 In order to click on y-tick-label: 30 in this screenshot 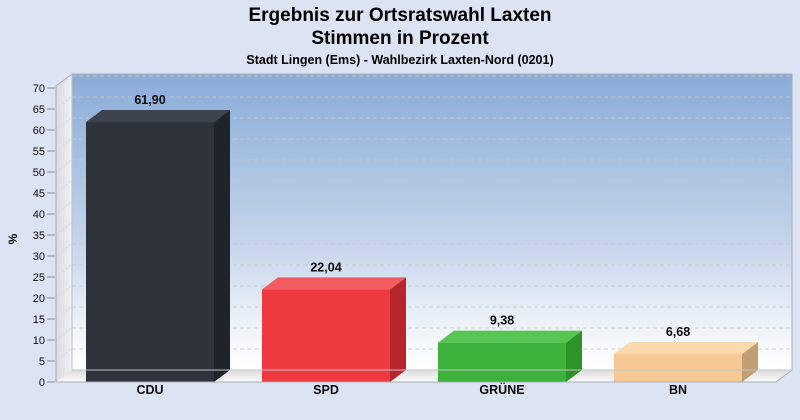, I will do `click(39, 257)`.